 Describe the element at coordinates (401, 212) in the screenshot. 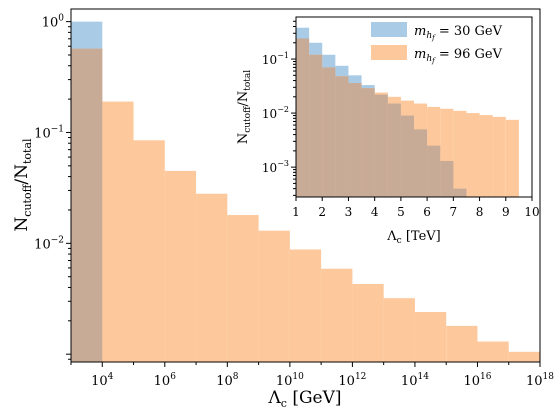

I see `inset-x-tick-label: 5` at that location.